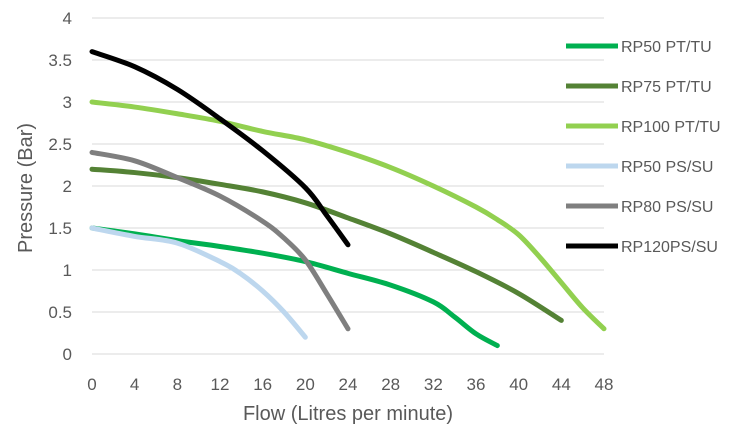 The height and width of the screenshot is (431, 748). Describe the element at coordinates (67, 186) in the screenshot. I see `y-tick-label: 2` at that location.